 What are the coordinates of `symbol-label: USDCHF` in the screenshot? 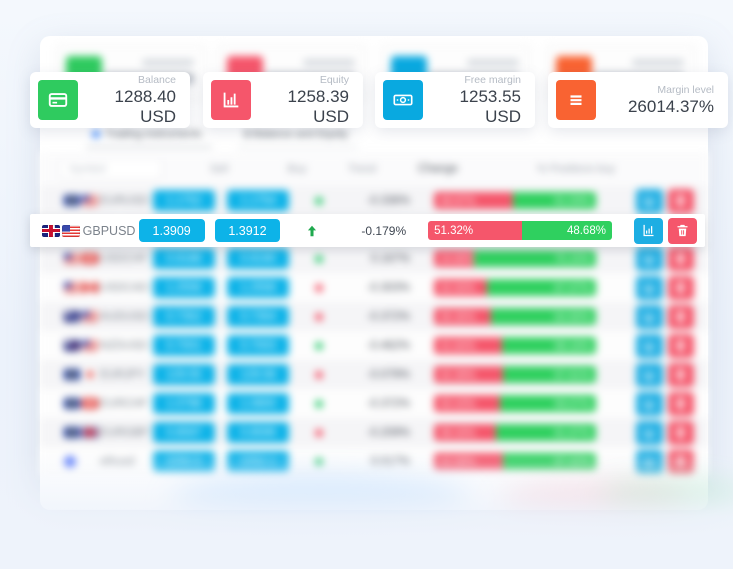 It's located at (123, 258).